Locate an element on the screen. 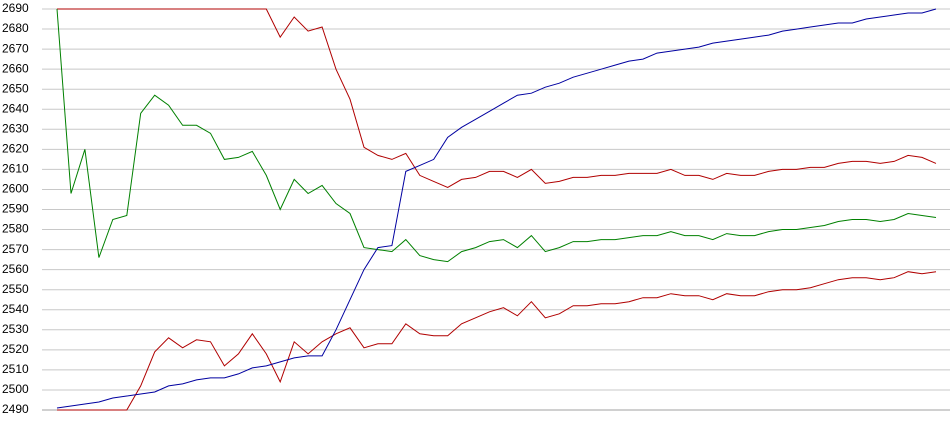 This screenshot has height=435, width=950. y-tick-label: 2580 is located at coordinates (15, 229).